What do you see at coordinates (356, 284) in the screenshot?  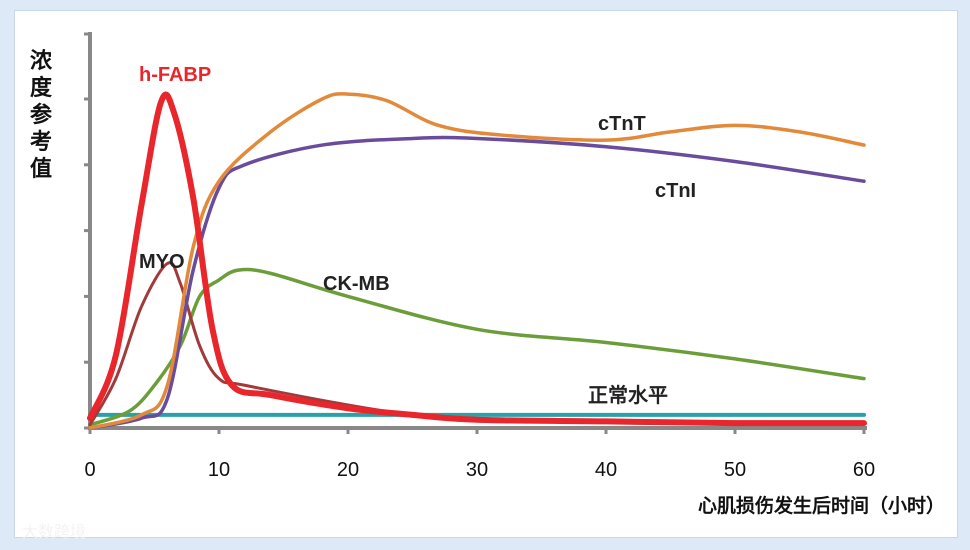 I see `series-label-2: CK-MB` at bounding box center [356, 284].